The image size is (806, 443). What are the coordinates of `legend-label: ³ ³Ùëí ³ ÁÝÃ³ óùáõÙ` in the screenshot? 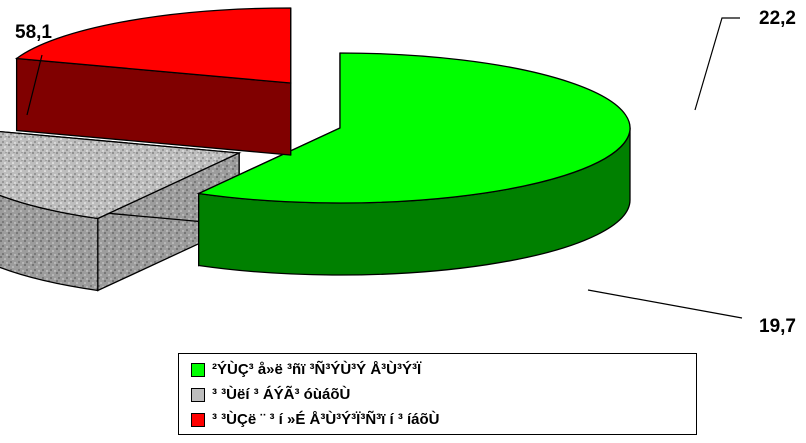 It's located at (281, 394).